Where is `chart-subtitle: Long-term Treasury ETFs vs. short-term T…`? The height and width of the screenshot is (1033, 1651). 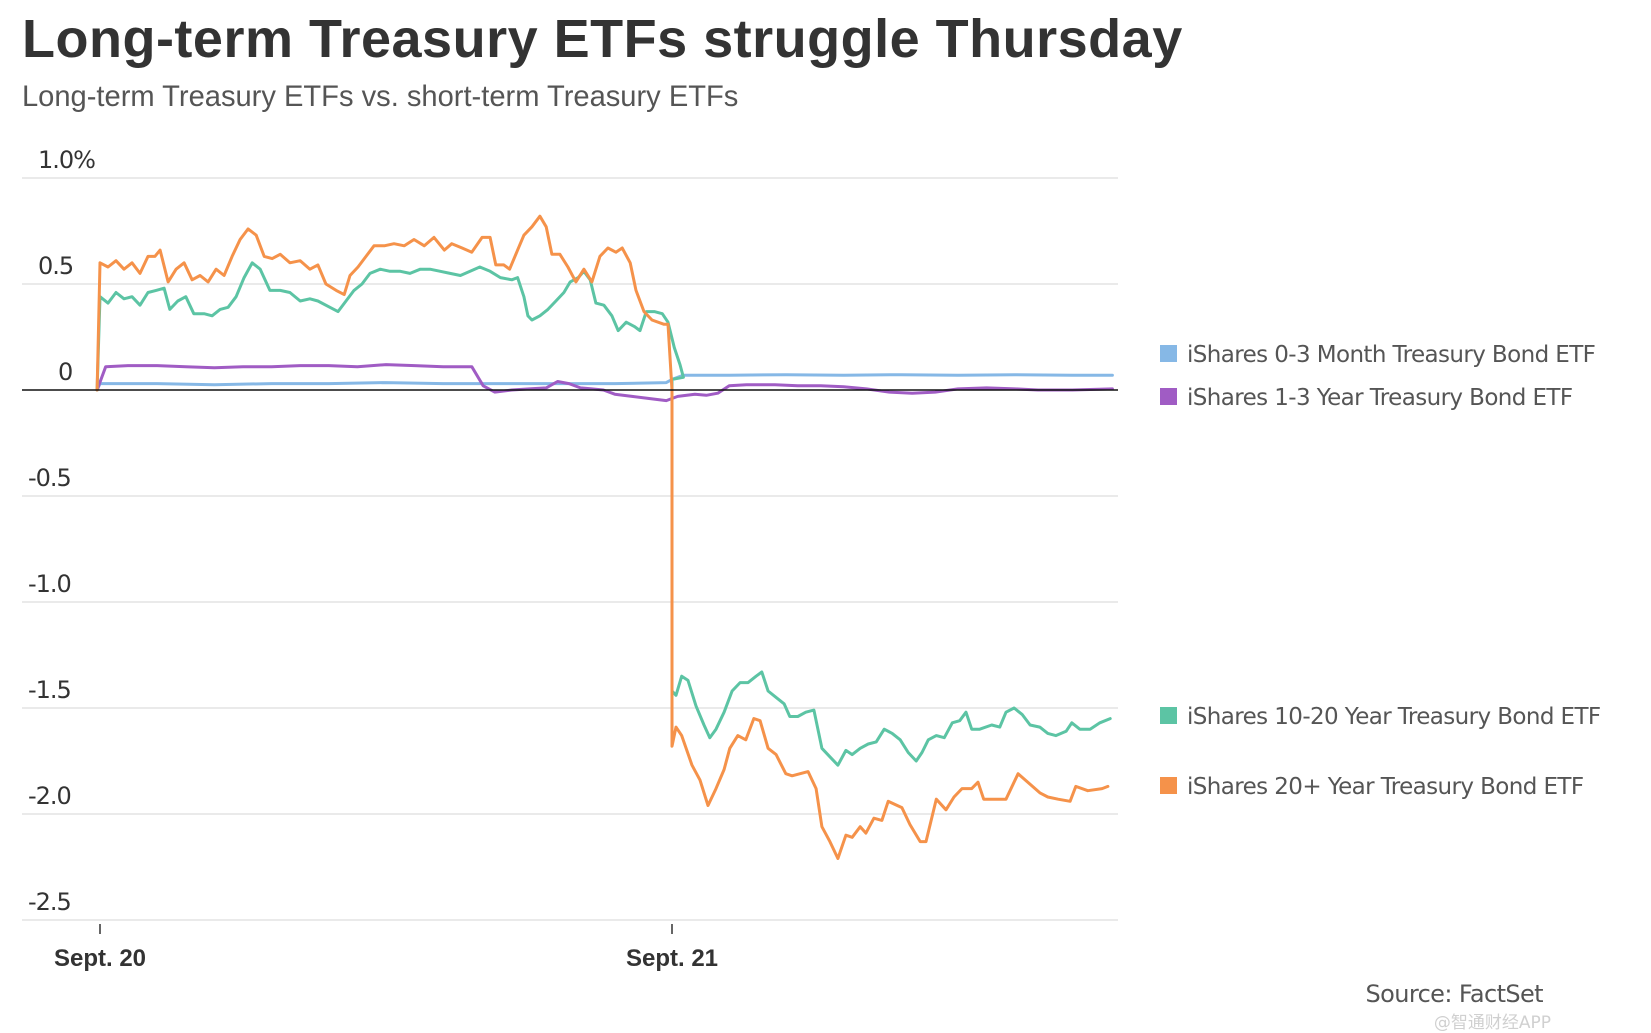
chart-subtitle: Long-term Treasury ETFs vs. short-term T… is located at coordinates (380, 96).